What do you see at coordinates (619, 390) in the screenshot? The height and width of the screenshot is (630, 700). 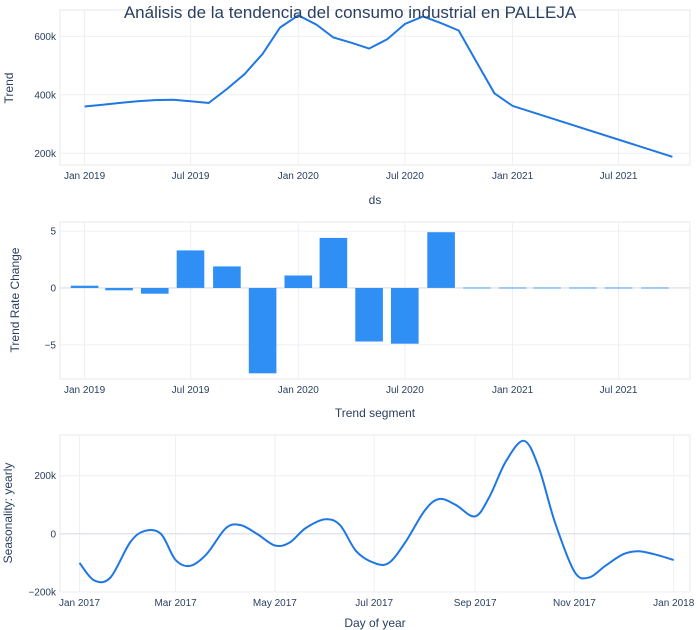 I see `trend-rate-change-x-tick-label: Jul 2021` at bounding box center [619, 390].